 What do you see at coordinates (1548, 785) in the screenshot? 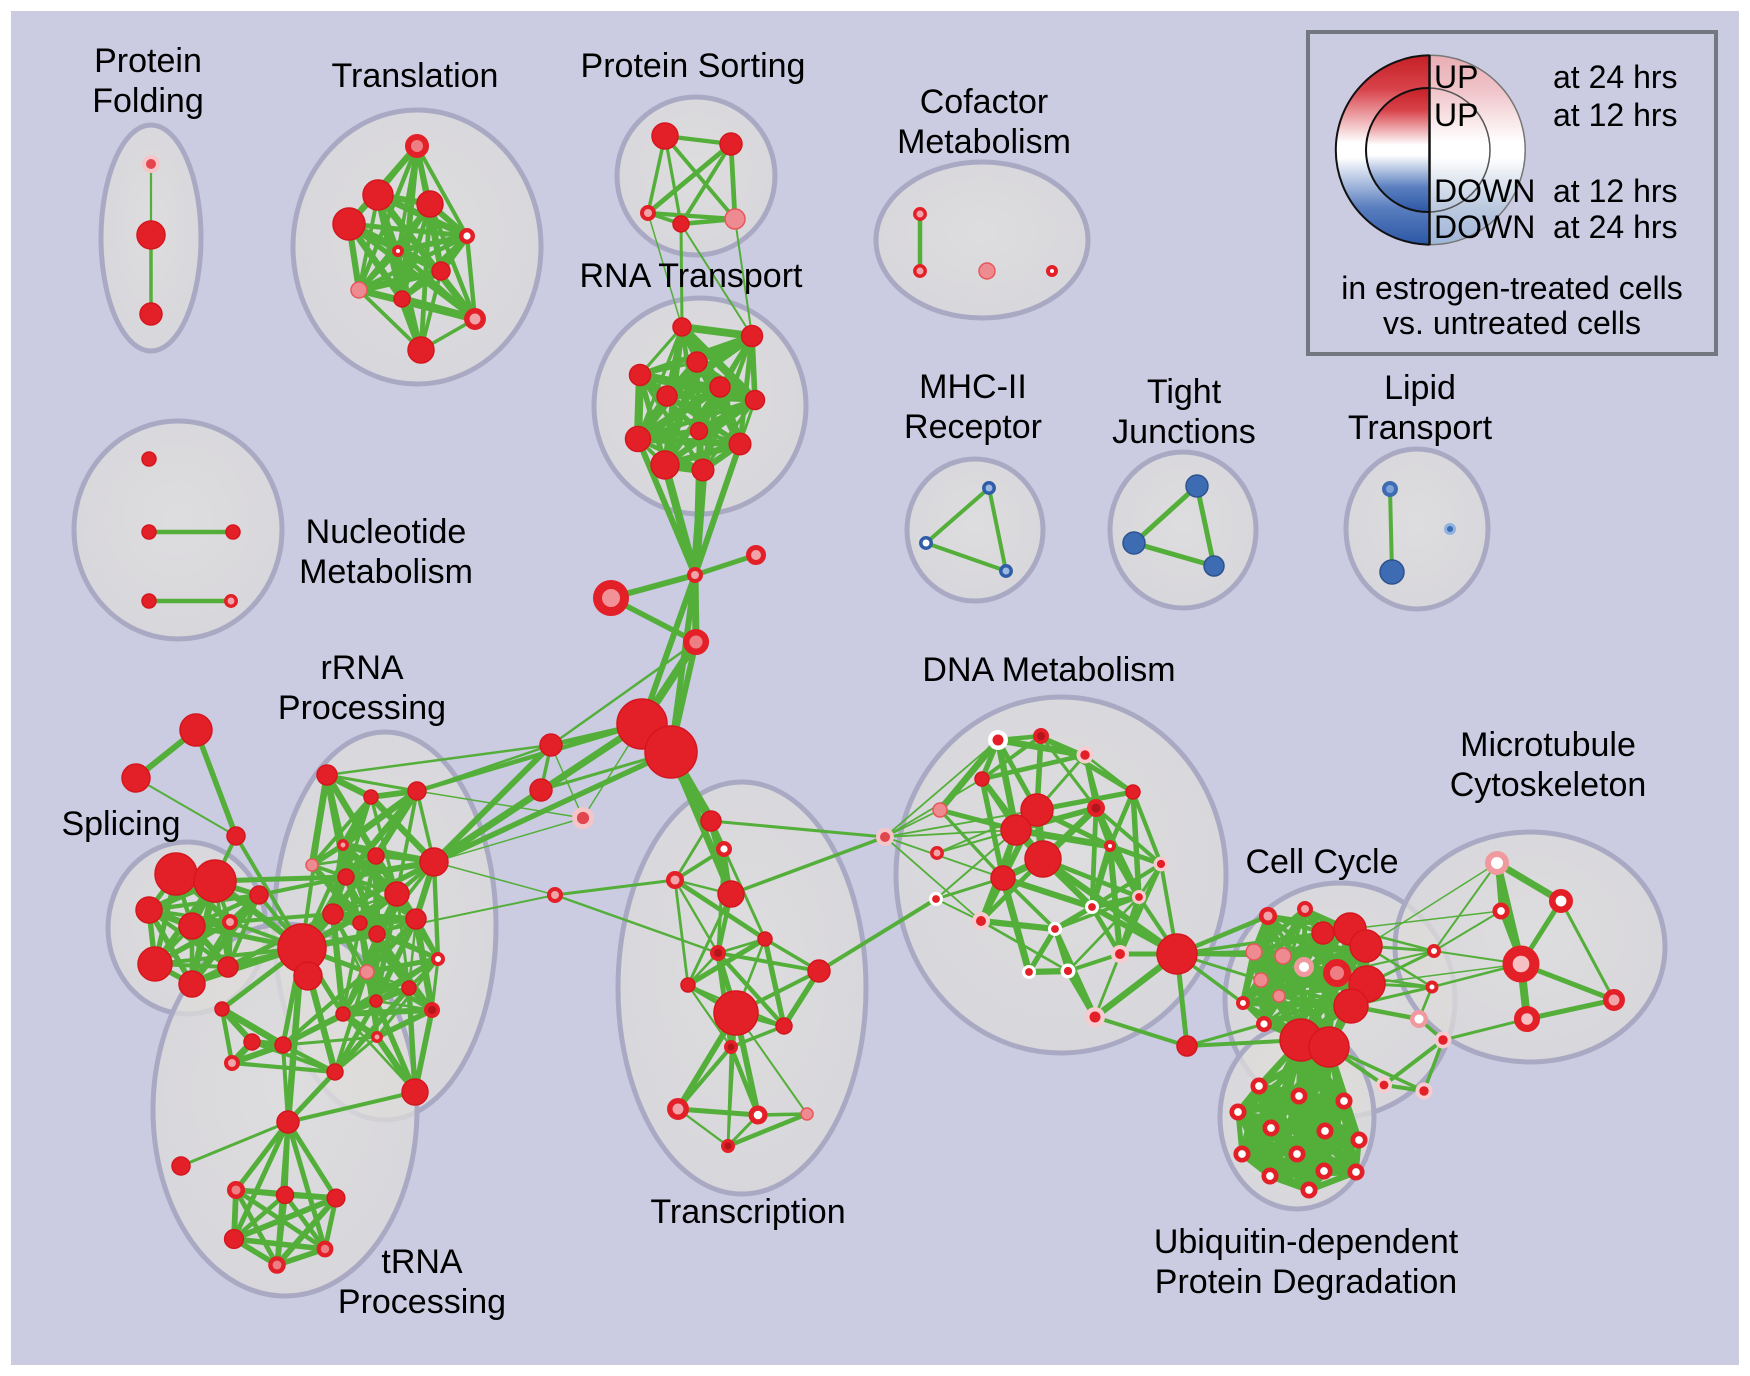
I see `svg-text: Cytoskeleton` at bounding box center [1548, 785].